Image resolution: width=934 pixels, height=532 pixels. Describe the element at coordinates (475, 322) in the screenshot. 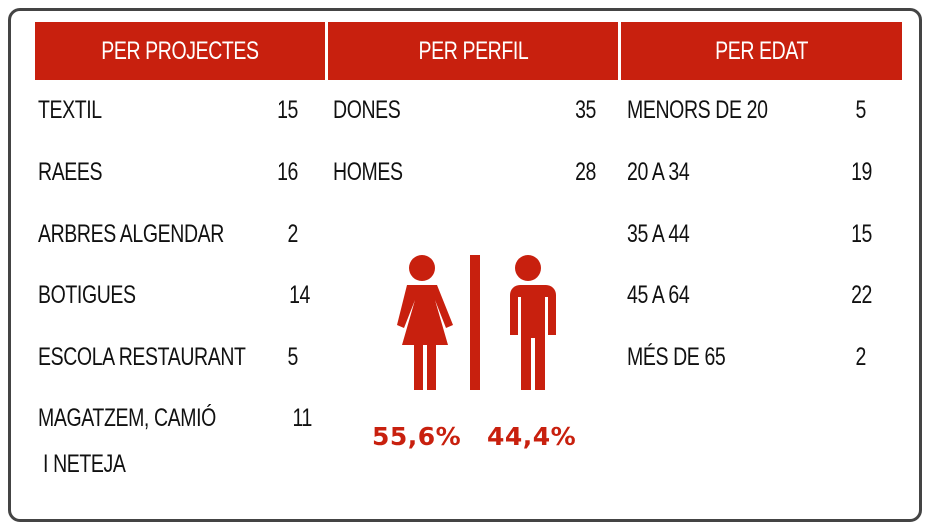

I see `divider` at that location.